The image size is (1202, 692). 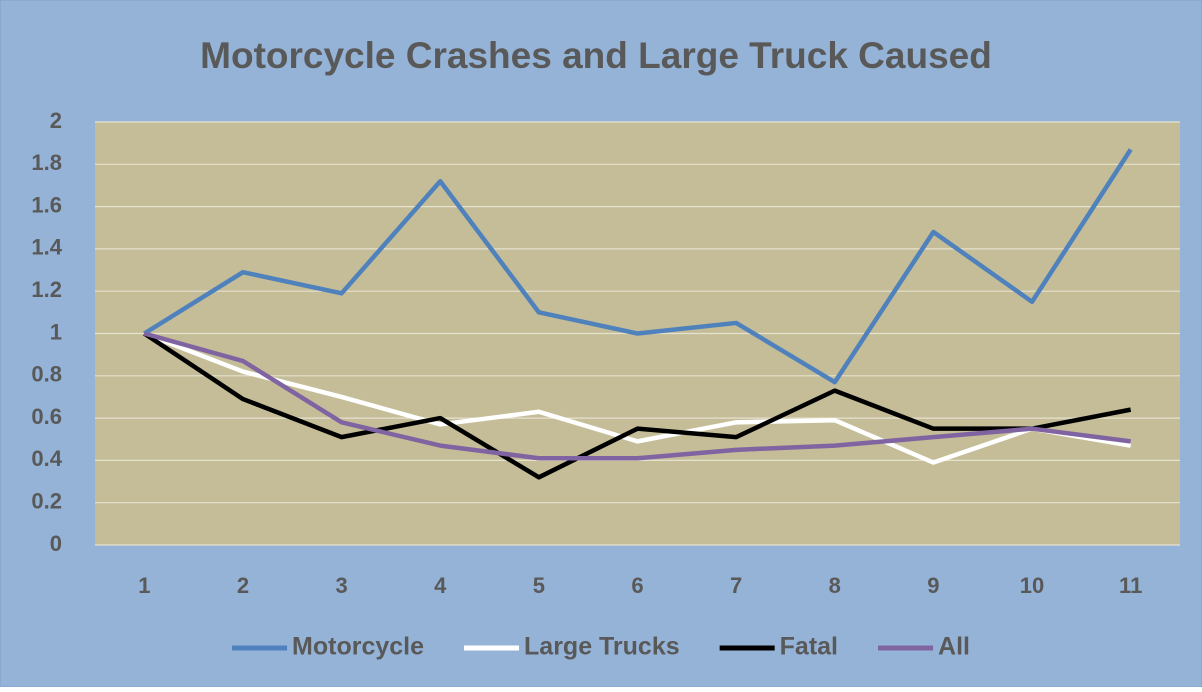 What do you see at coordinates (243, 585) in the screenshot?
I see `x-tick-label: 2` at bounding box center [243, 585].